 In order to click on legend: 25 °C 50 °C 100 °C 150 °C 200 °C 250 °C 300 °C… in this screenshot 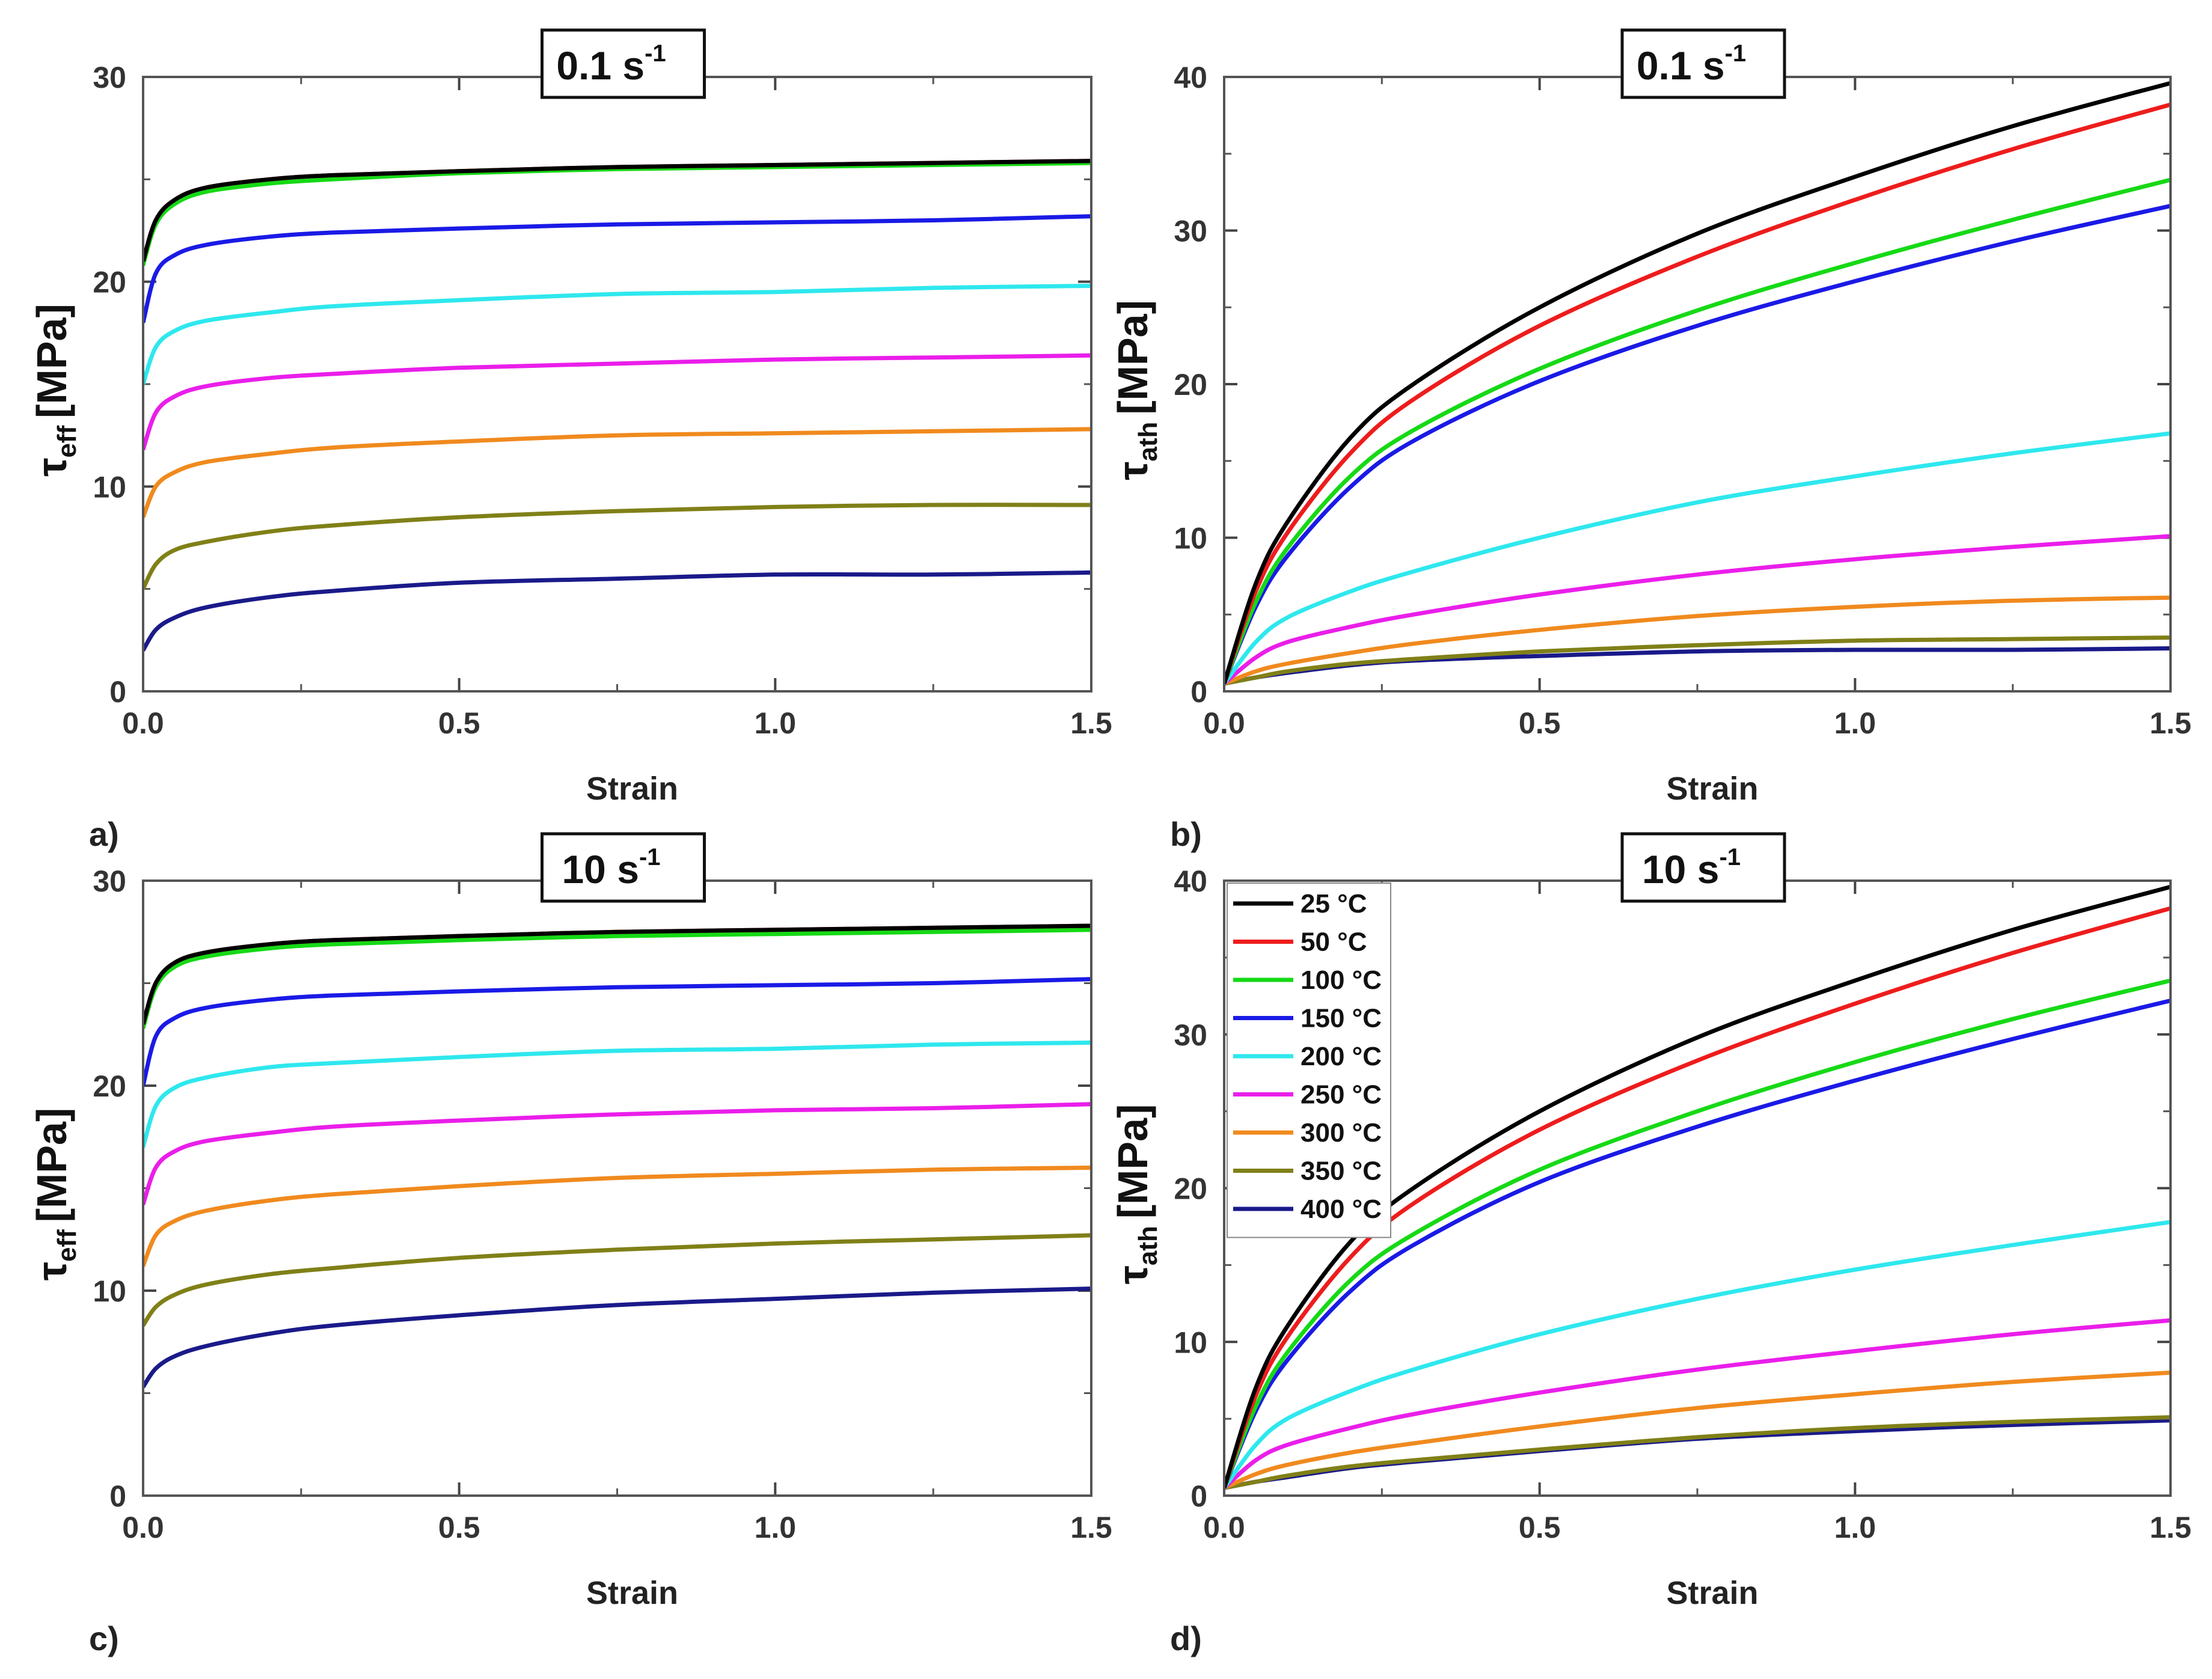, I will do `click(1309, 1060)`.